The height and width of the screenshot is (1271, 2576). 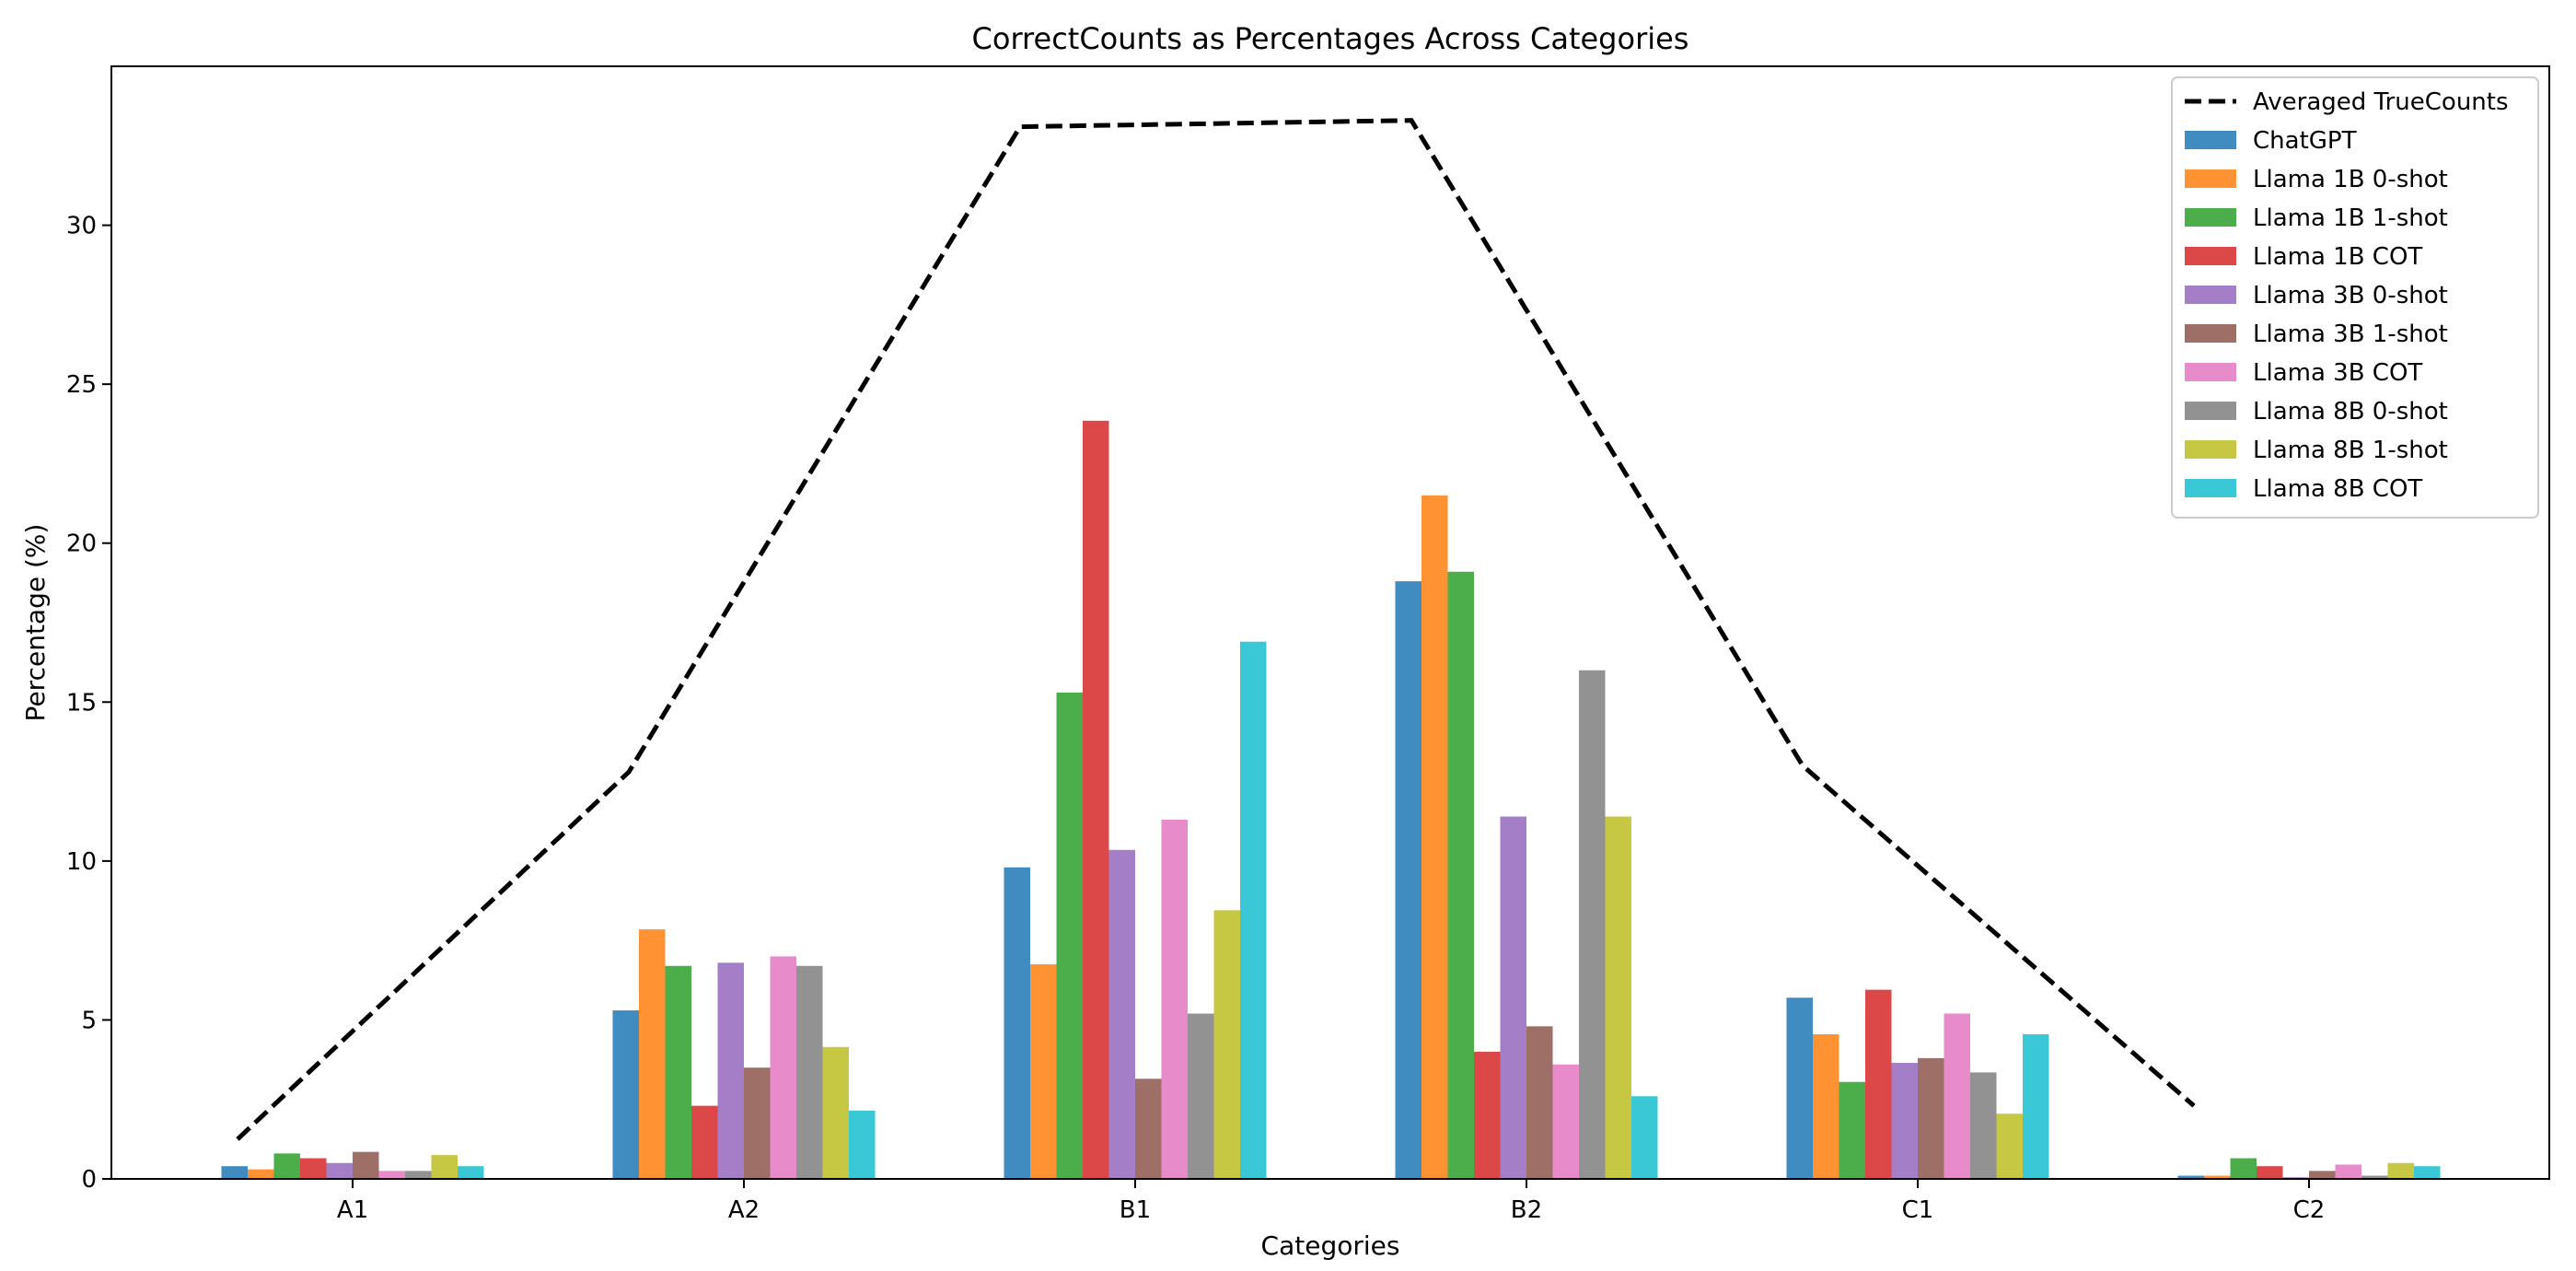 I want to click on x-axis: A1 A2 B1 B2 C1 C2, so click(x=1331, y=1201).